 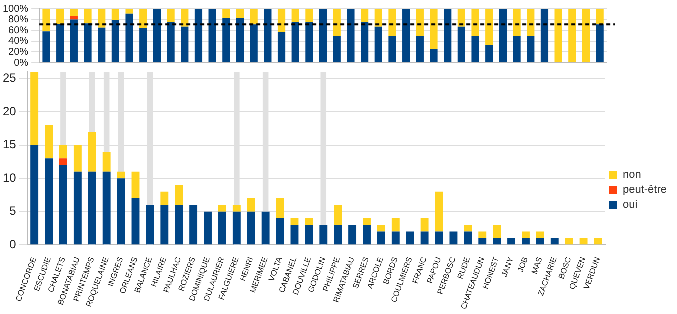 What do you see at coordinates (9, 111) in the screenshot?
I see `y-tick-label: 20` at bounding box center [9, 111].